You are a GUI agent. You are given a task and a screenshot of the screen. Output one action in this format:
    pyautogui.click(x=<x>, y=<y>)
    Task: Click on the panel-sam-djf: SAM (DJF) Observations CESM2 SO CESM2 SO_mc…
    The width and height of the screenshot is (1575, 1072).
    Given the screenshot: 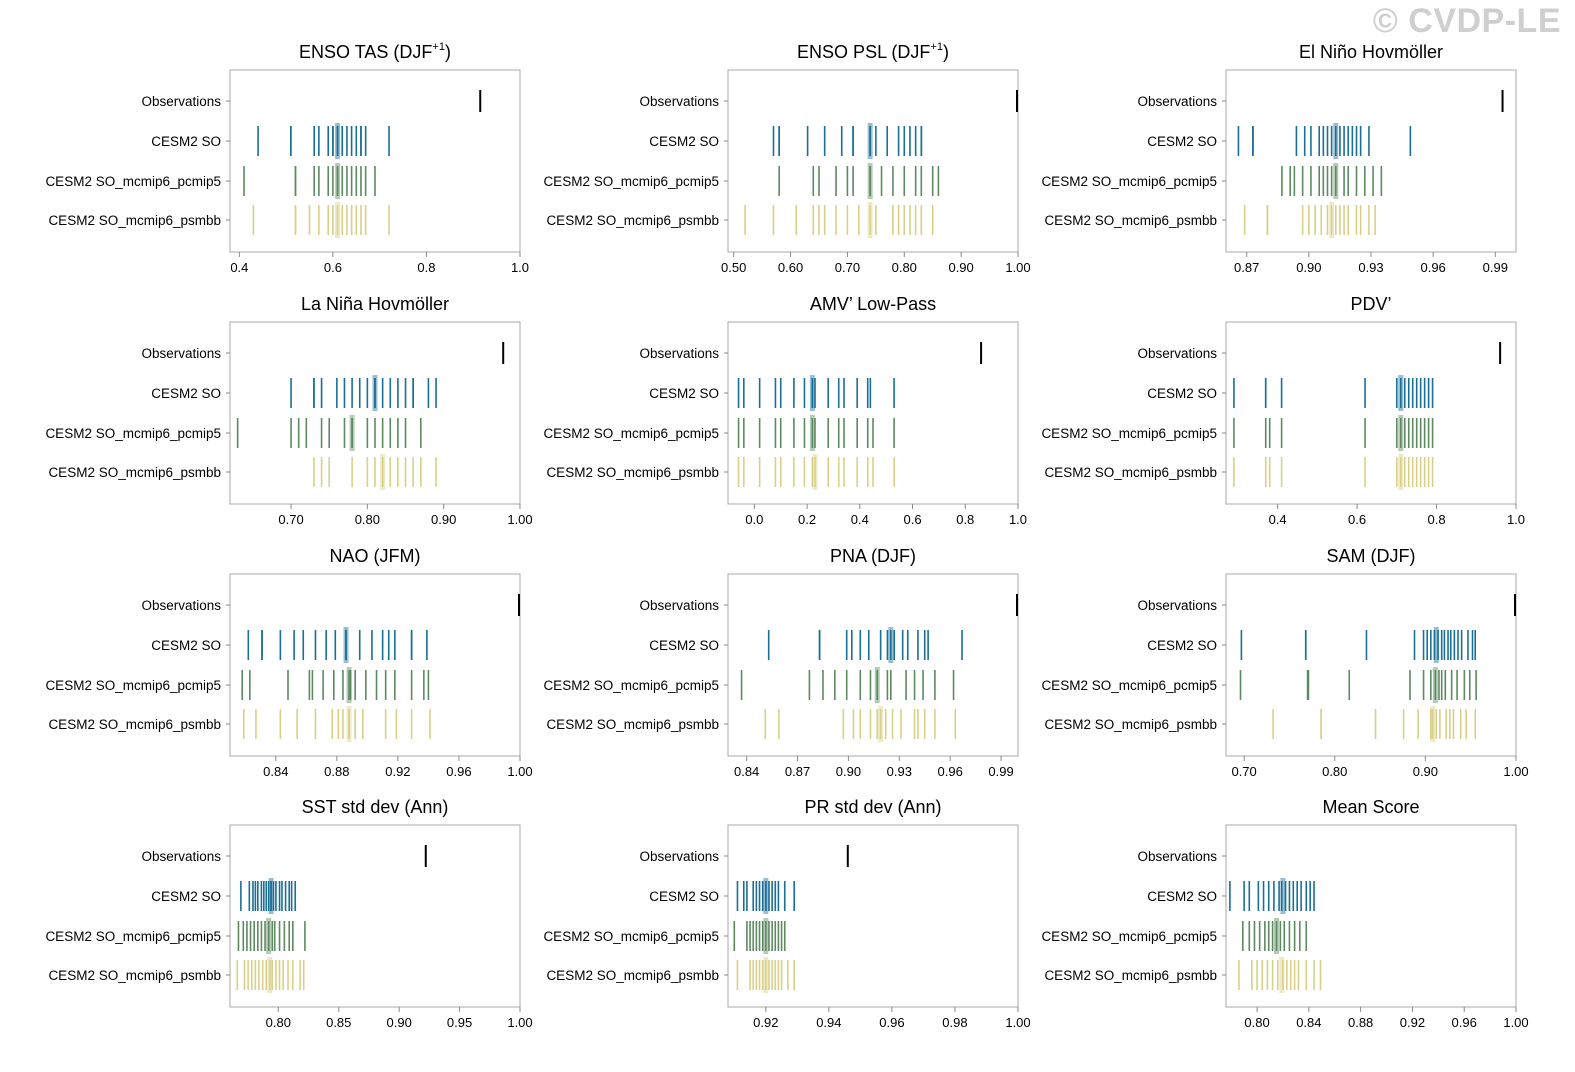 What is the action you would take?
    pyautogui.click(x=1284, y=662)
    